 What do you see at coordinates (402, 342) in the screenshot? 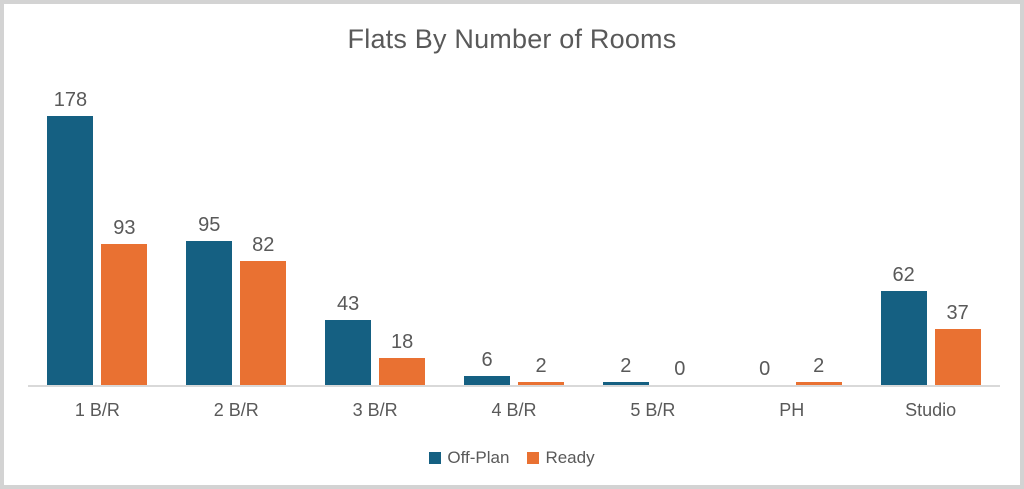
I see `data-label: 18` at bounding box center [402, 342].